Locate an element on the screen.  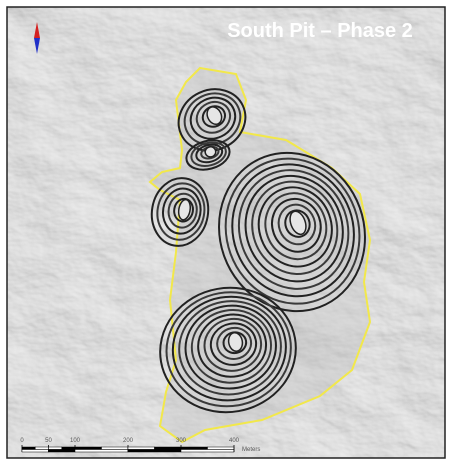
scale-label: 50 is located at coordinates (48, 441).